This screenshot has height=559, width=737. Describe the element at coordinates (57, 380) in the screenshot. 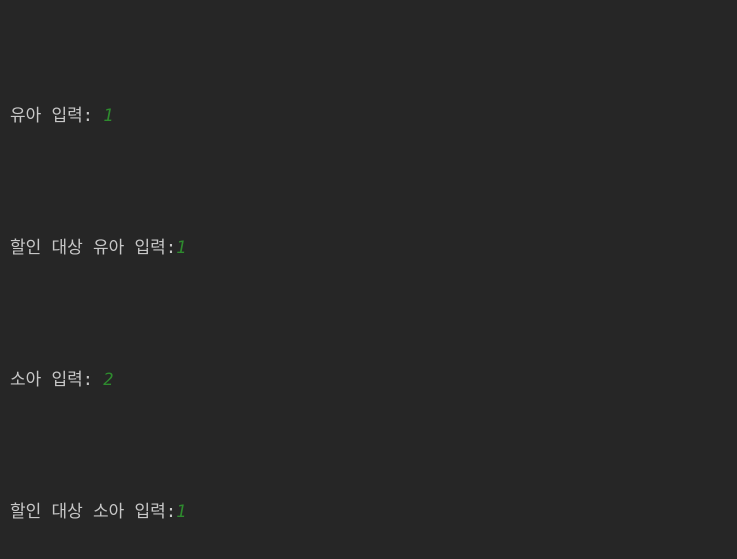

I see `prompt-text: 소아 입력:` at that location.